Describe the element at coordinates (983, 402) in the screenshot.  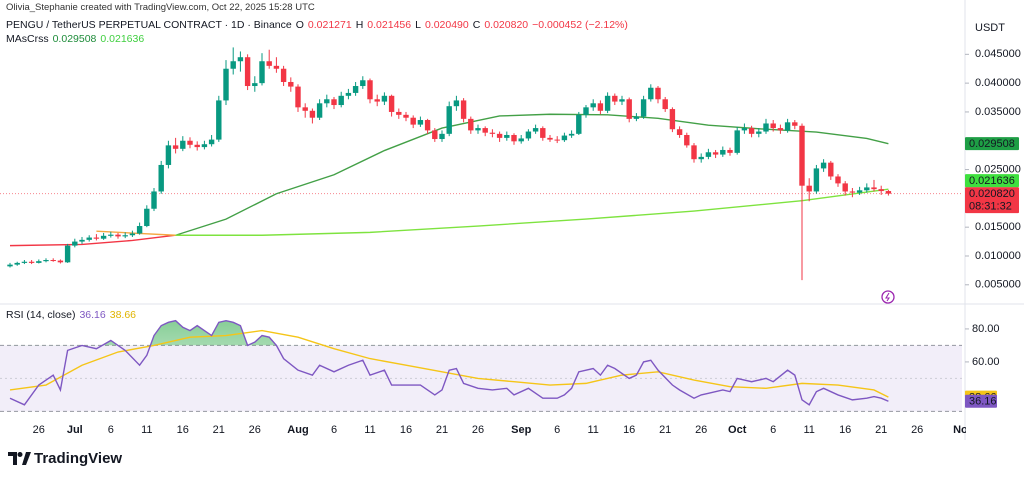
I see `rsi-tag-label: 36.16` at that location.